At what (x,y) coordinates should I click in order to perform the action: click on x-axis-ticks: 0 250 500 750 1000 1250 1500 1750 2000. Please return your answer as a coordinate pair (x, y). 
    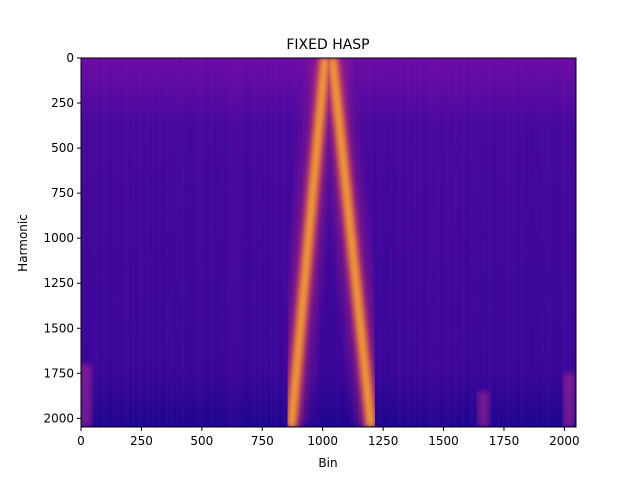
    Looking at the image, I should click on (328, 437).